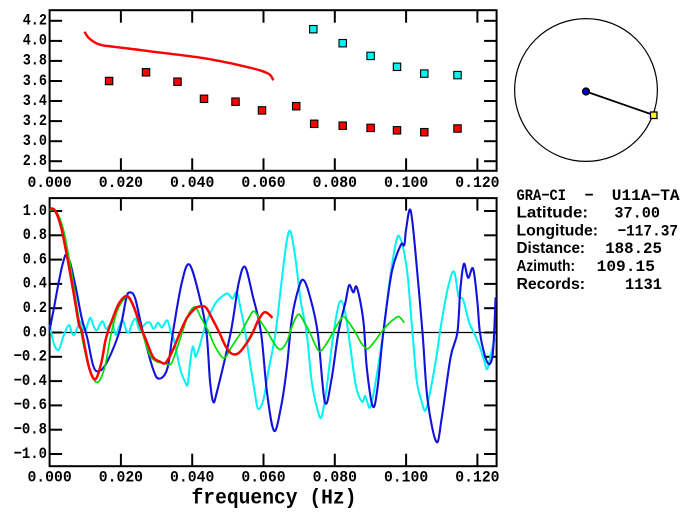 This screenshot has width=690, height=519. I want to click on svg-text: U11A−TA, so click(646, 196).